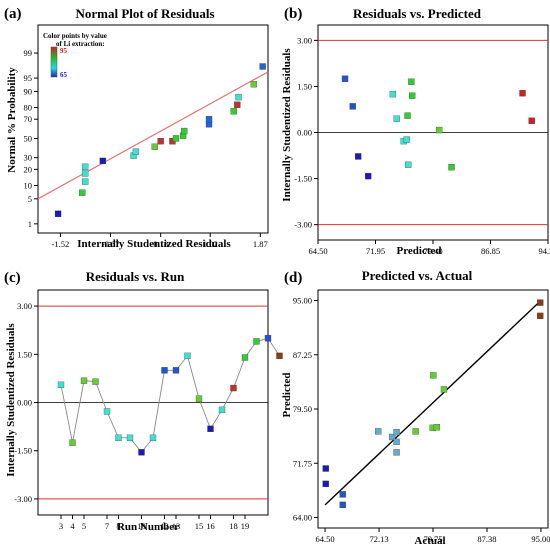  What do you see at coordinates (302, 301) in the screenshot?
I see `panel-d-ytick-label: 95.00` at bounding box center [302, 301].